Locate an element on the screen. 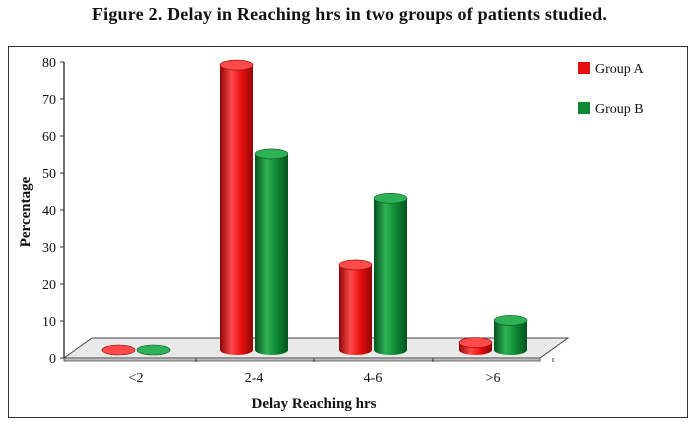 The image size is (699, 427). legend-label: Group A is located at coordinates (620, 69).